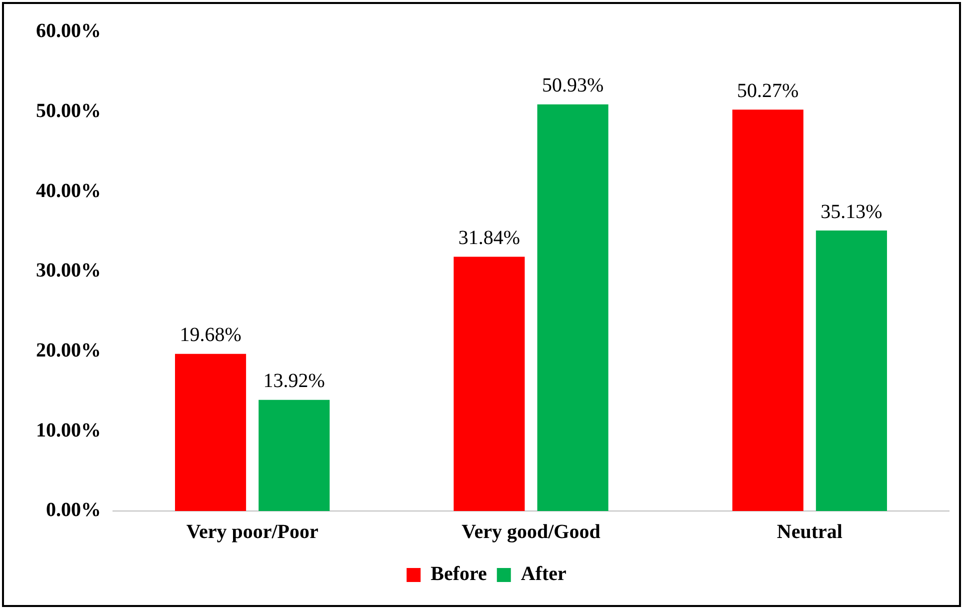  Describe the element at coordinates (531, 532) in the screenshot. I see `x-tick-label: Very good/Good` at that location.